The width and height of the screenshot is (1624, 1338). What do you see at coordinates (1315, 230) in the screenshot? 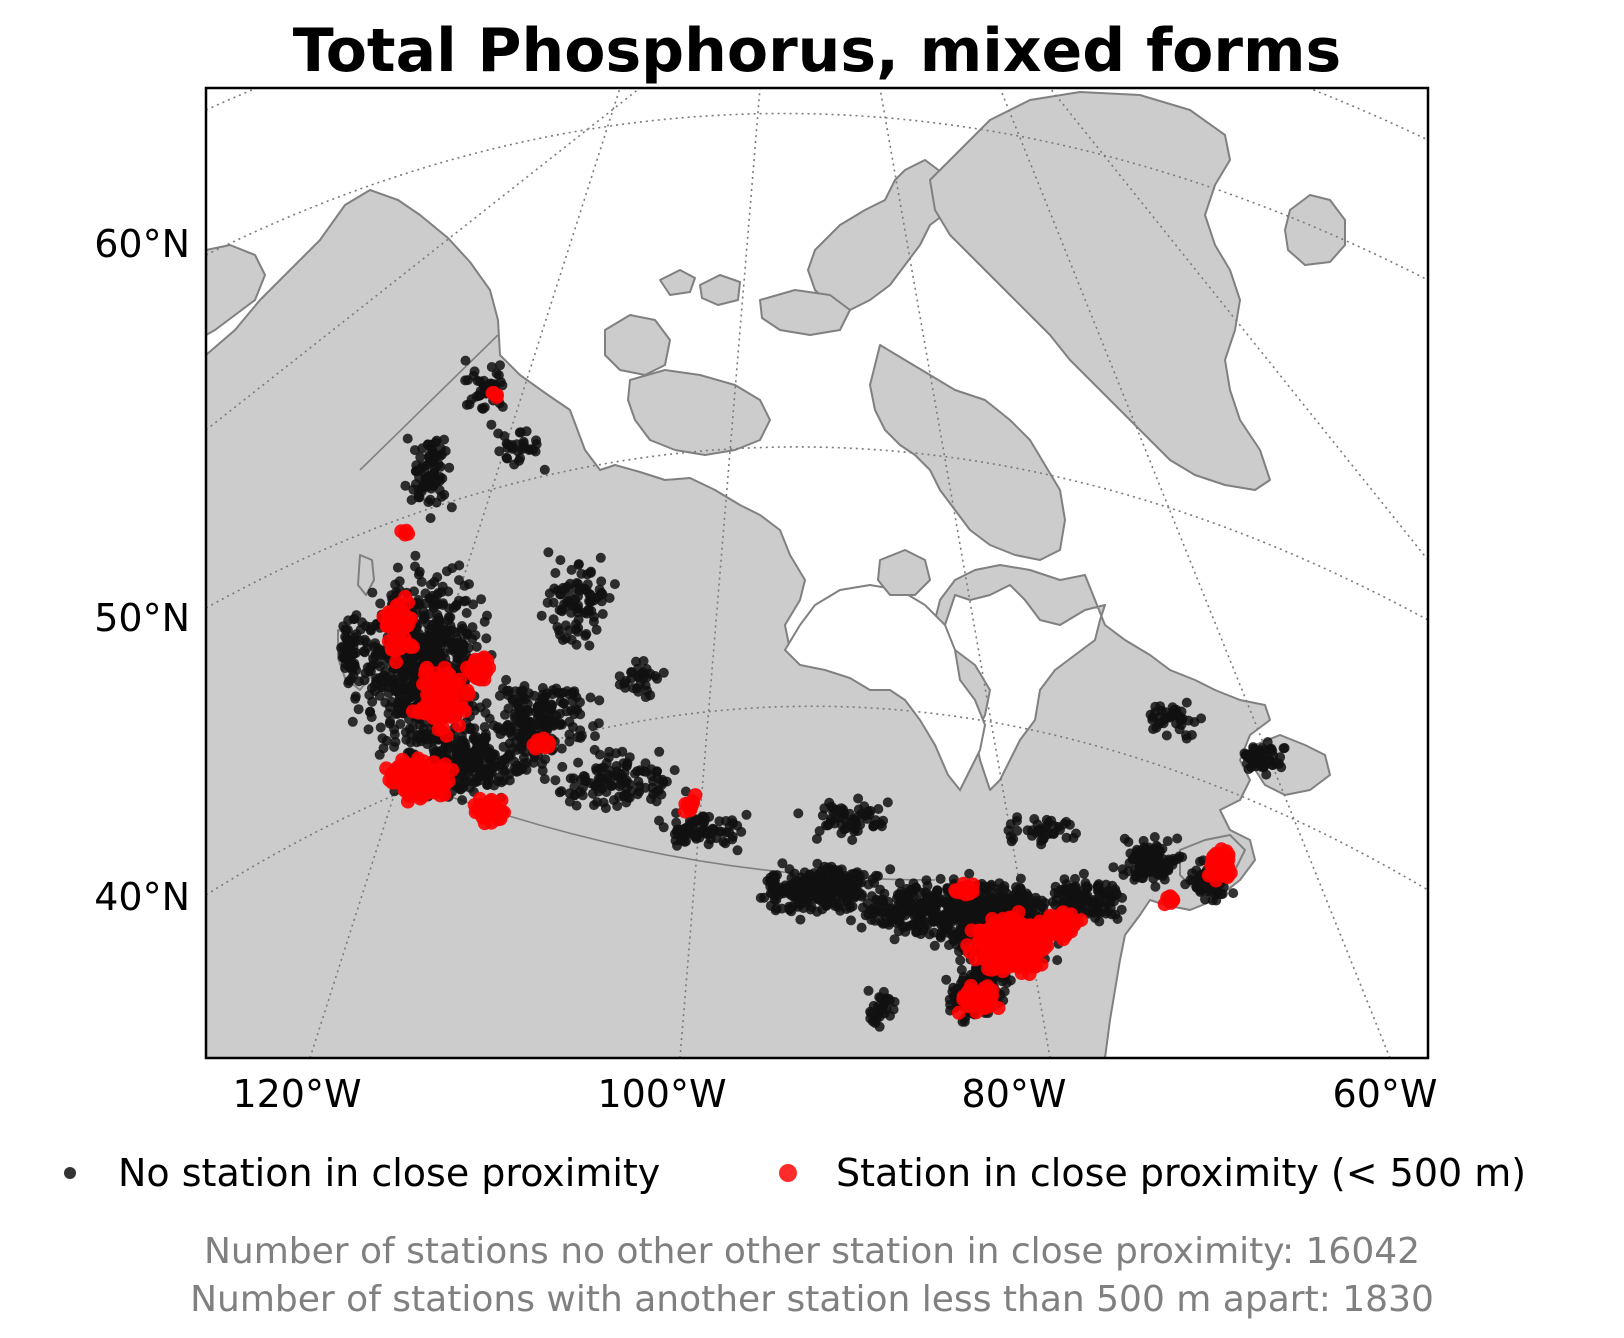
I see `iceland` at bounding box center [1315, 230].